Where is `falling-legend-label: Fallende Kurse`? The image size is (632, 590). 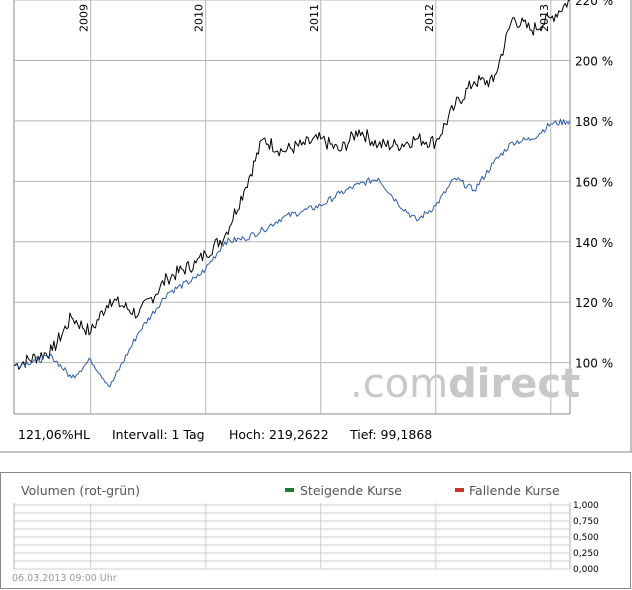 falling-legend-label: Fallende Kurse is located at coordinates (514, 490).